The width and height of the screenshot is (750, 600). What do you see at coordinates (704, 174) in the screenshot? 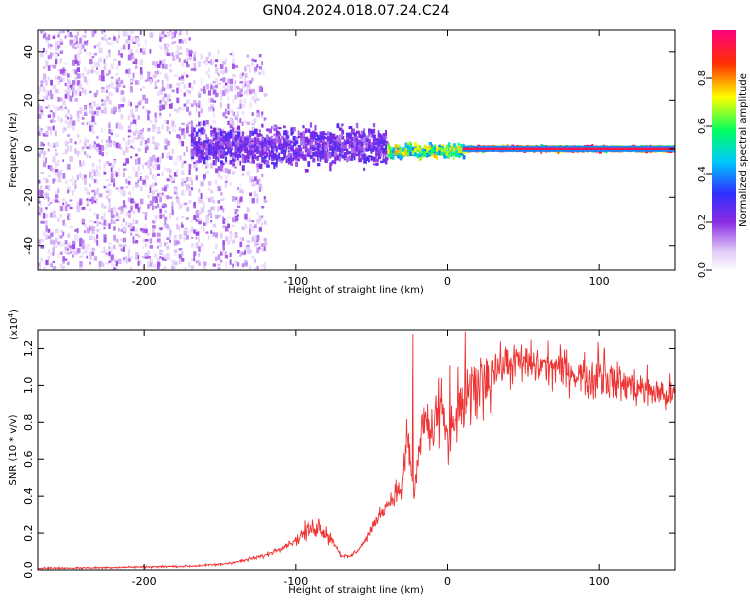
I see `colorbar-ticks: 0.00.20.40.60.8` at bounding box center [704, 174].